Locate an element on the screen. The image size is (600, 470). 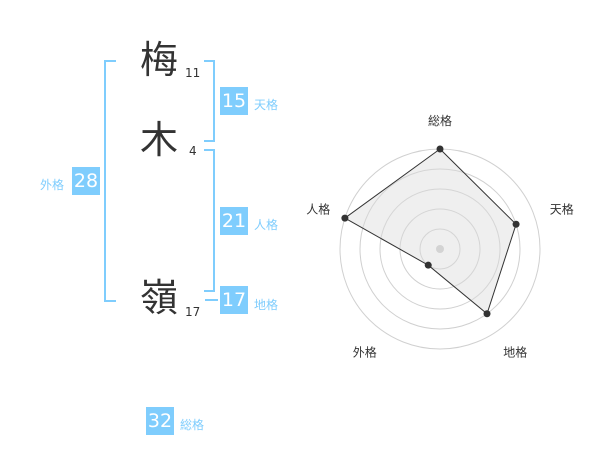
chikaku-line is located at coordinates (211, 300).